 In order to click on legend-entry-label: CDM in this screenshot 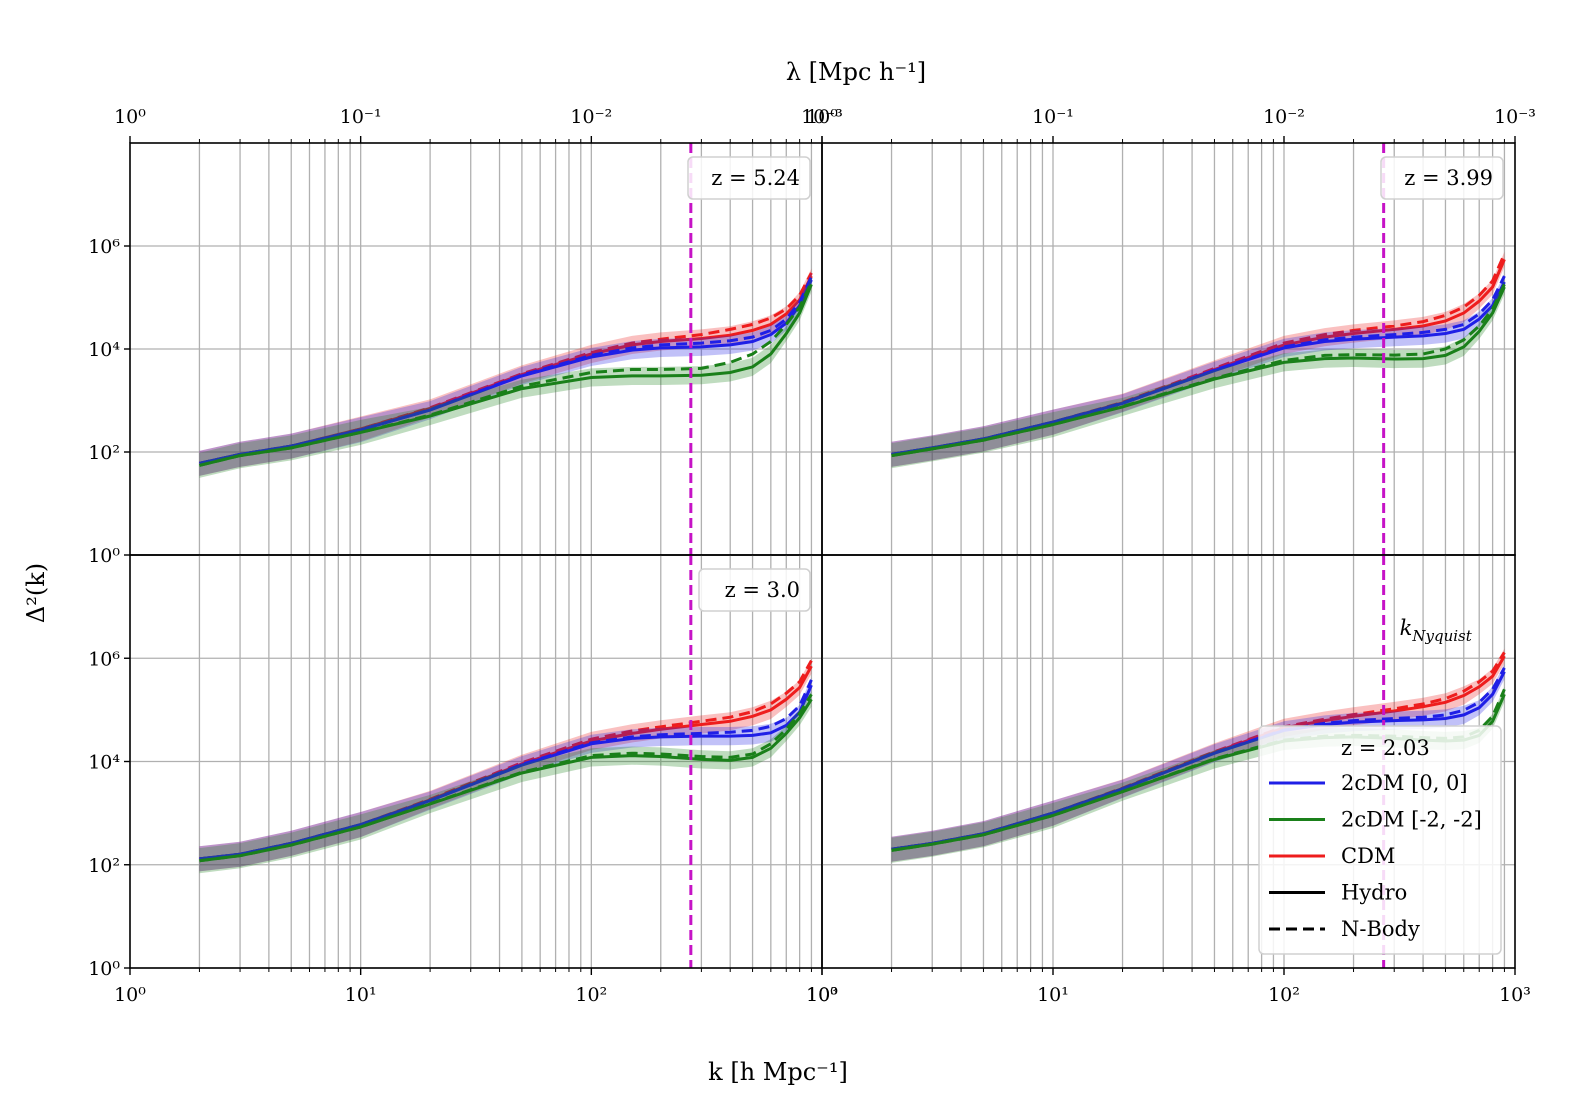, I will do `click(1368, 856)`.